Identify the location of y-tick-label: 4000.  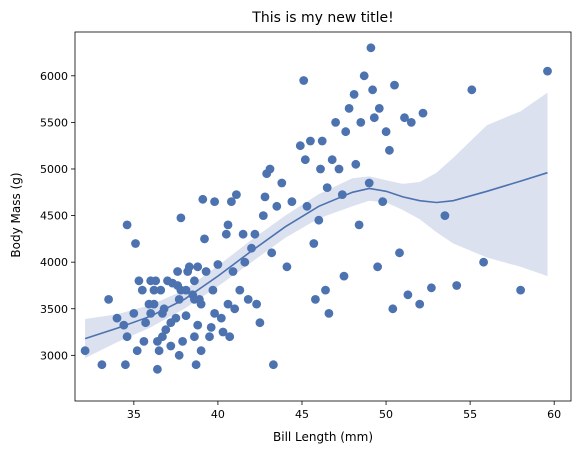
(54, 262).